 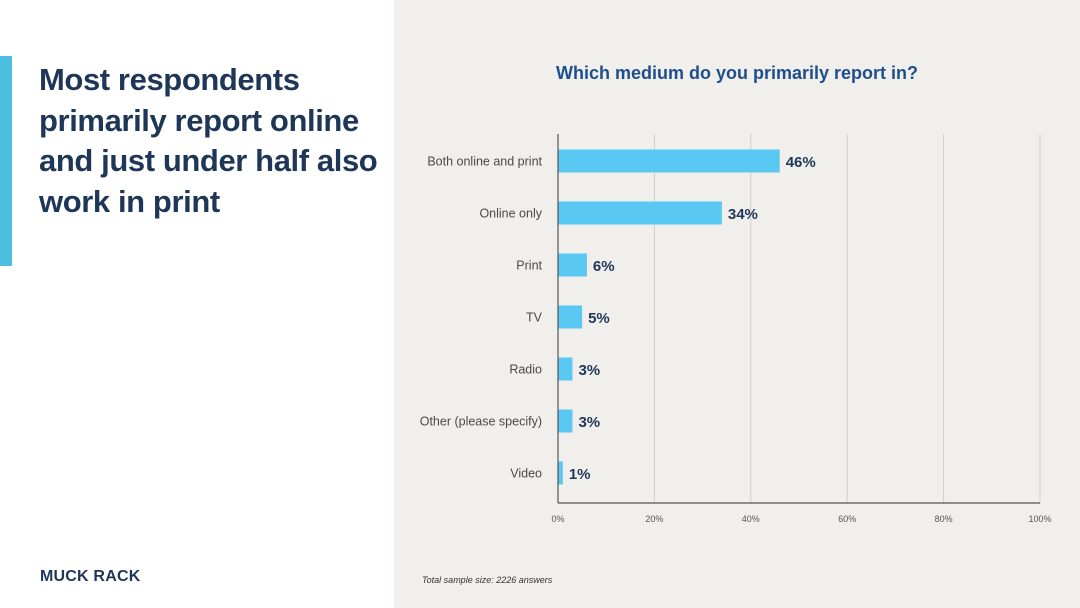 What do you see at coordinates (847, 519) in the screenshot?
I see `x-tick-label: 60%` at bounding box center [847, 519].